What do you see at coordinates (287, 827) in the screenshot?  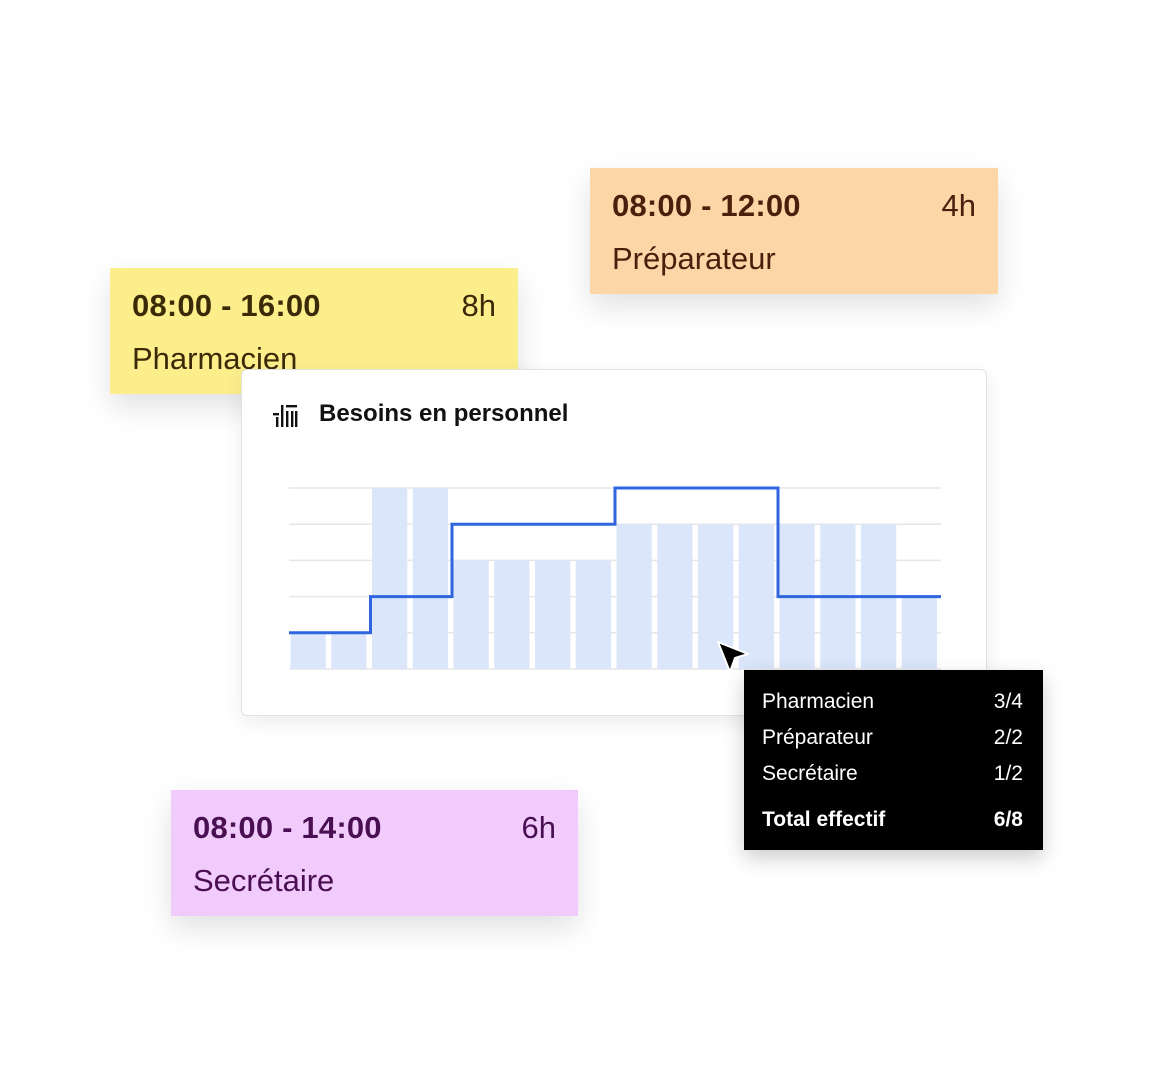 I see `shift-time: 08:00 - 14:00` at bounding box center [287, 827].